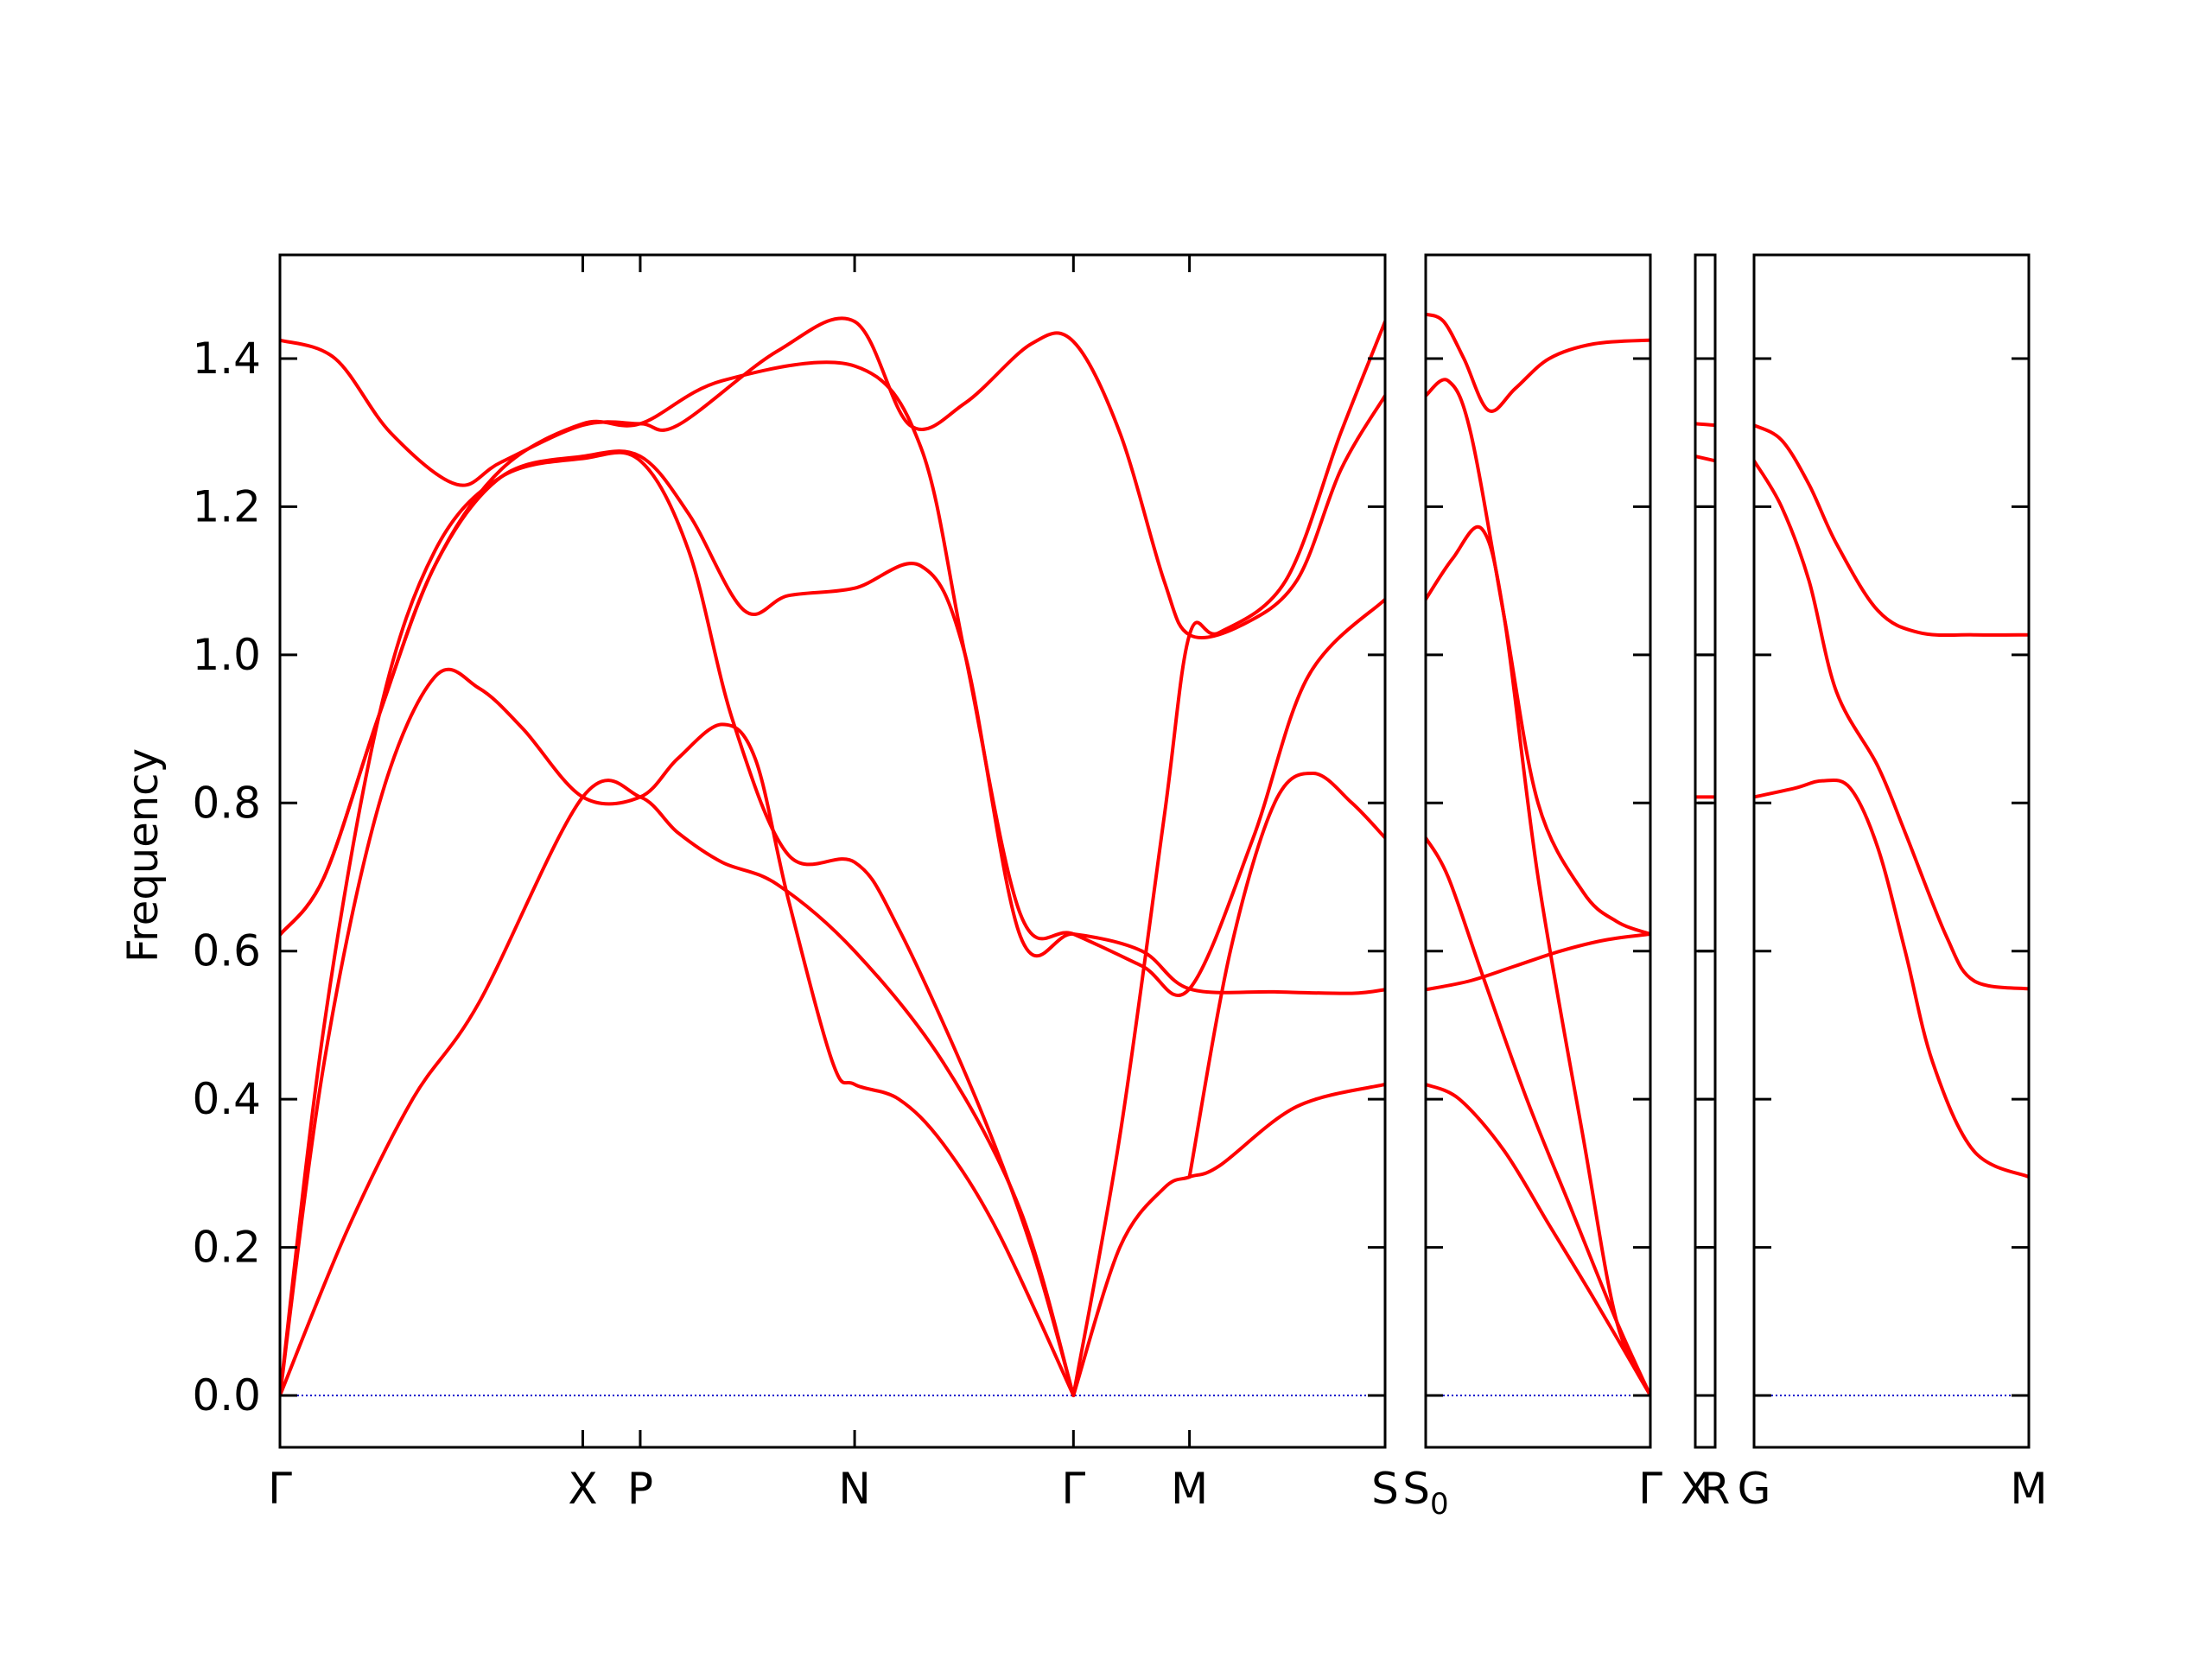  I want to click on y-axis-label: Frequency, so click(143, 855).